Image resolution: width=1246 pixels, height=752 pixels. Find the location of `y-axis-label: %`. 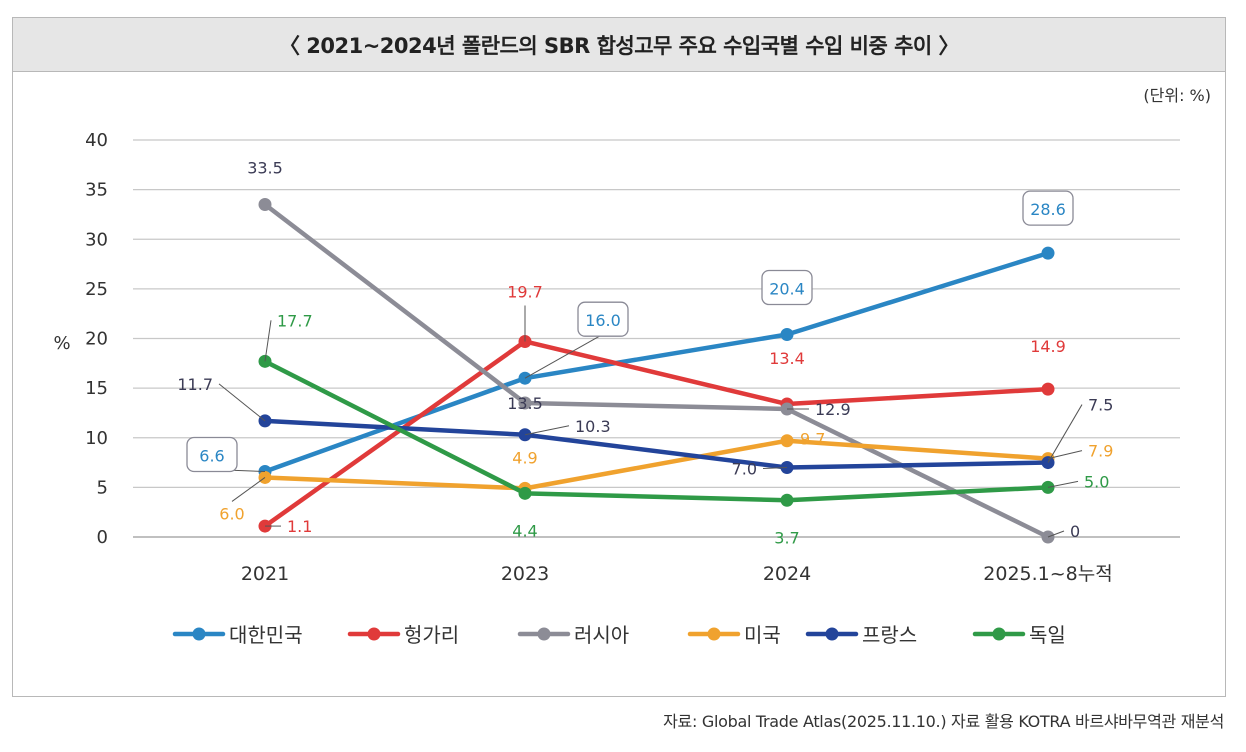

y-axis-label: % is located at coordinates (61, 343).